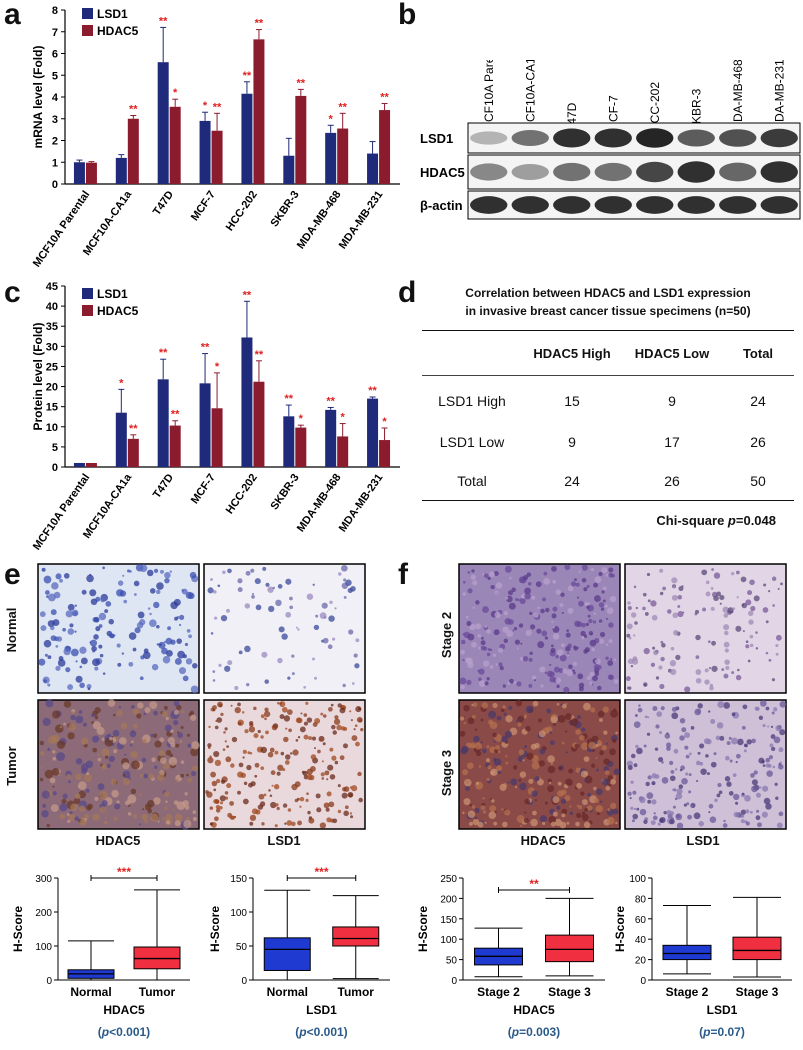 Image resolution: width=803 pixels, height=1050 pixels. Describe the element at coordinates (205, 152) in the screenshot. I see `bar-lsd1` at that location.